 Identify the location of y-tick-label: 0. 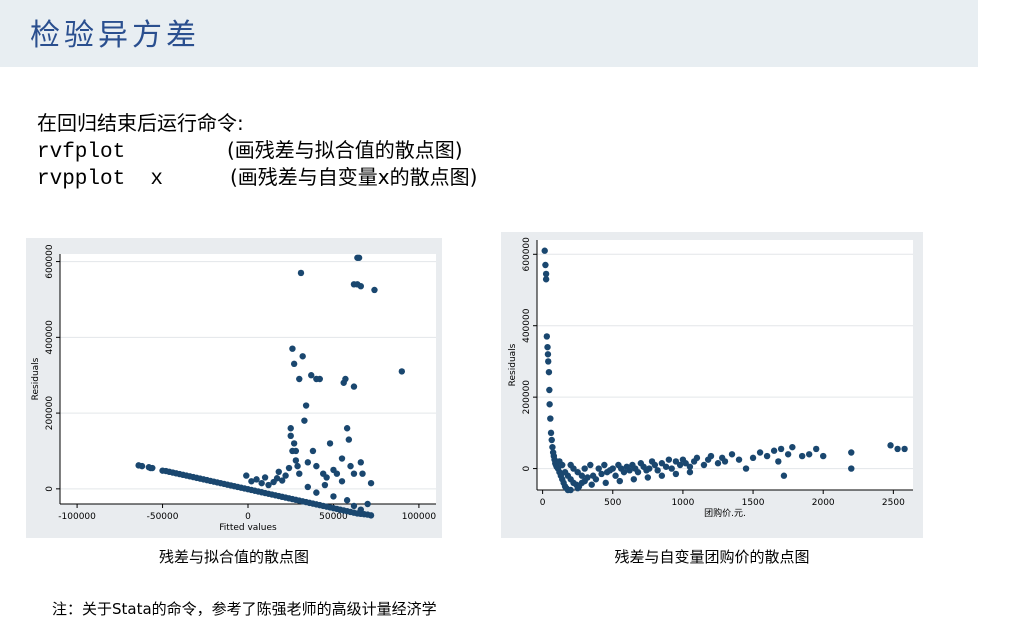
(527, 468).